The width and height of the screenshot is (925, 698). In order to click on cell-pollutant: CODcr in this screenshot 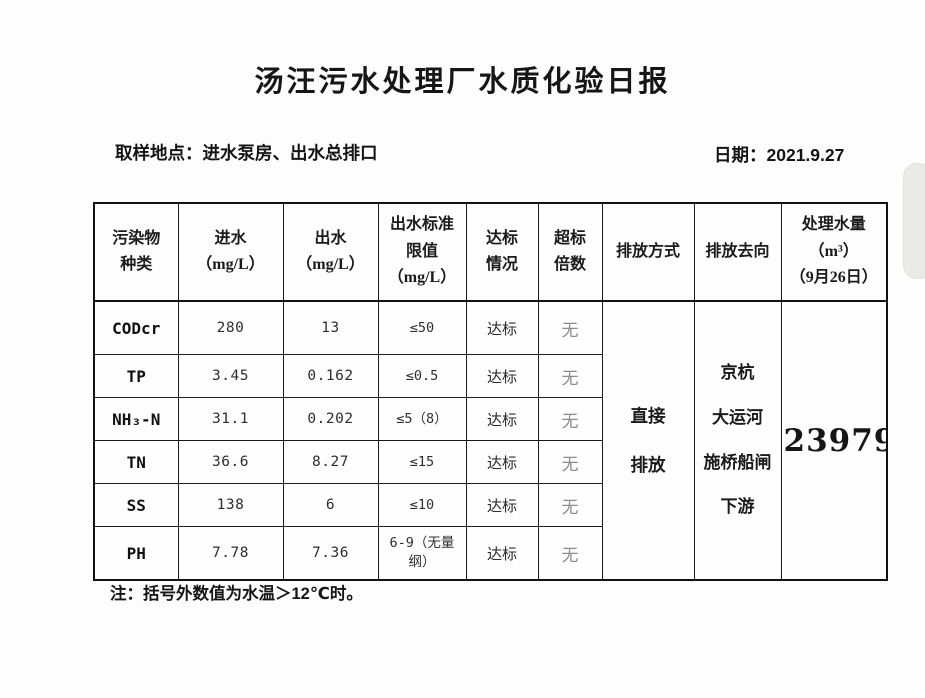, I will do `click(136, 327)`.